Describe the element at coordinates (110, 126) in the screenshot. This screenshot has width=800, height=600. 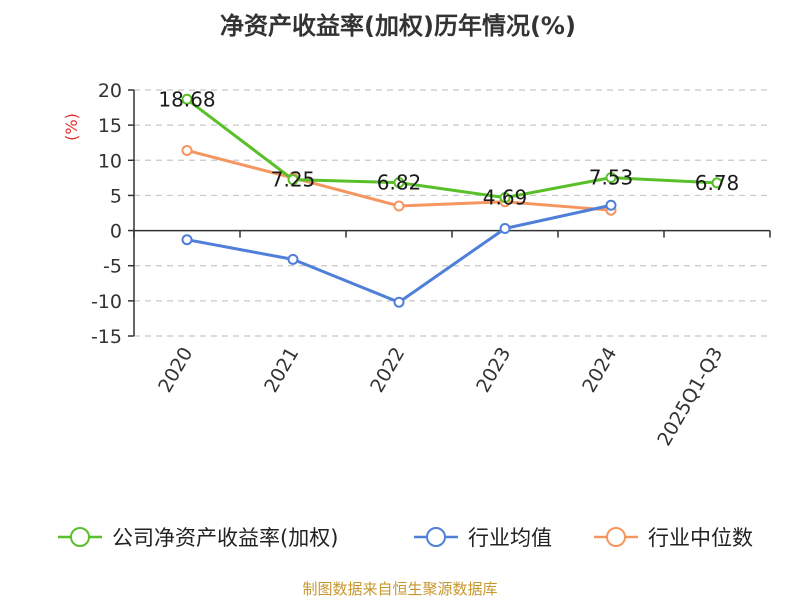
I see `y-tick-label: 15` at that location.